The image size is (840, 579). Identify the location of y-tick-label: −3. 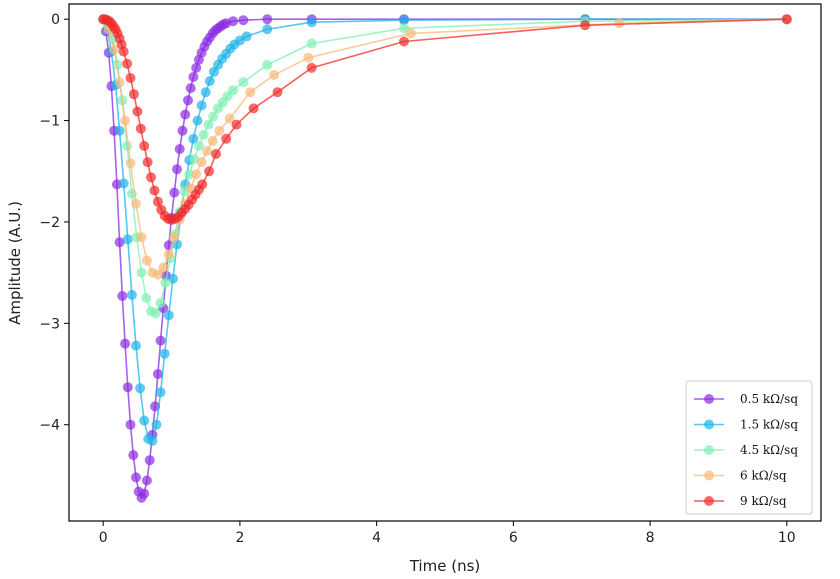
(49, 324).